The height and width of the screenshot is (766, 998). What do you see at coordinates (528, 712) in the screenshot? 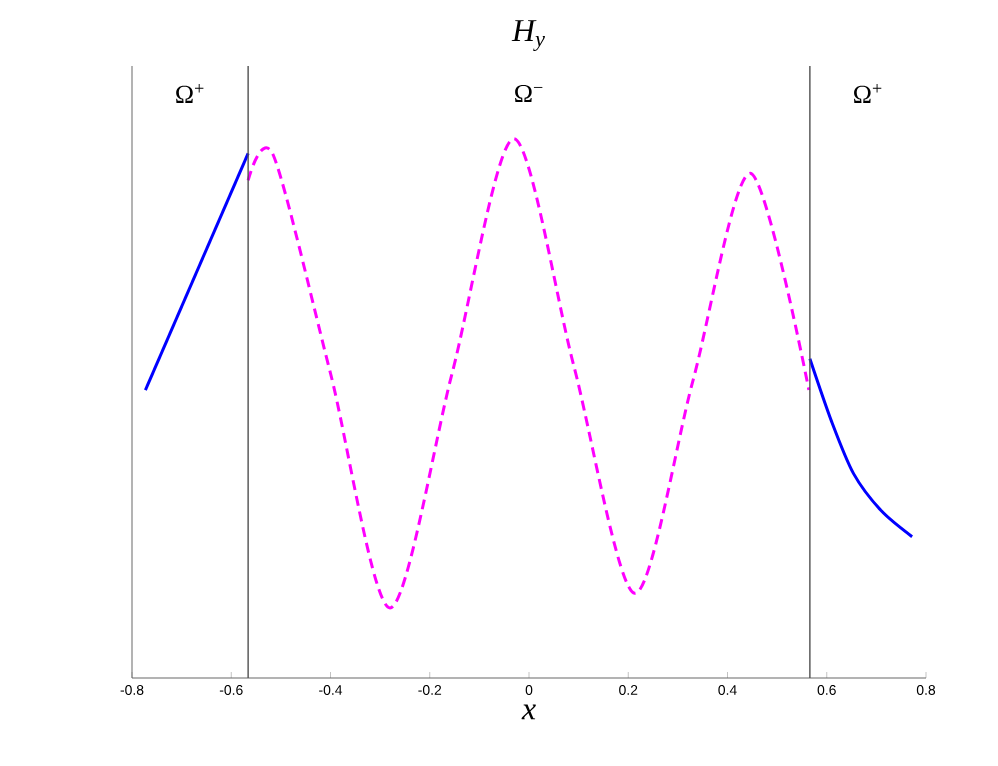
I see `x-axis-title: x` at bounding box center [528, 712].